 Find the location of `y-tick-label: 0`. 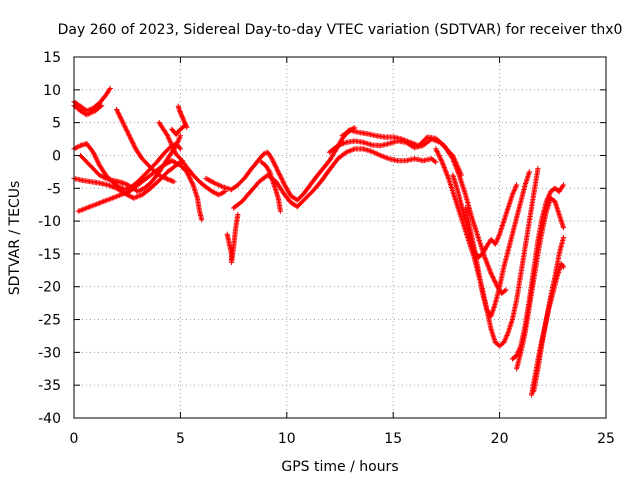

y-tick-label: 0 is located at coordinates (56, 156).